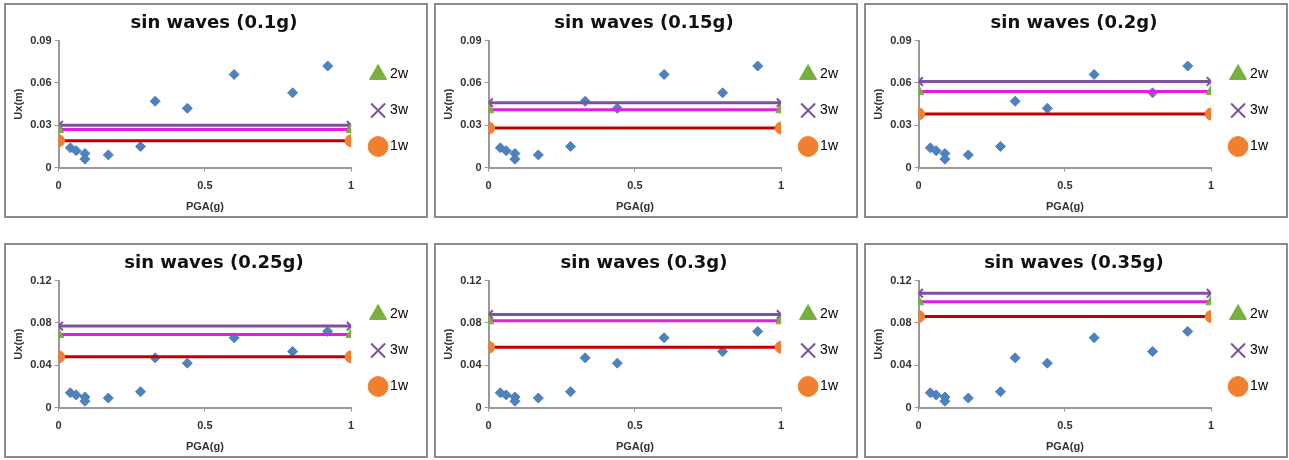 This screenshot has width=1289, height=460. What do you see at coordinates (644, 22) in the screenshot?
I see `chart-title: sin waves (0.15g)` at bounding box center [644, 22].